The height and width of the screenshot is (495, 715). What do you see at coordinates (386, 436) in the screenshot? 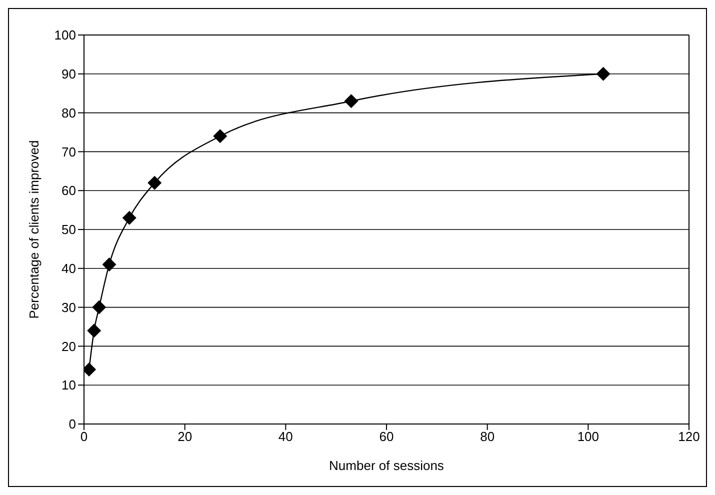
I see `x-tick-label: 60` at bounding box center [386, 436].